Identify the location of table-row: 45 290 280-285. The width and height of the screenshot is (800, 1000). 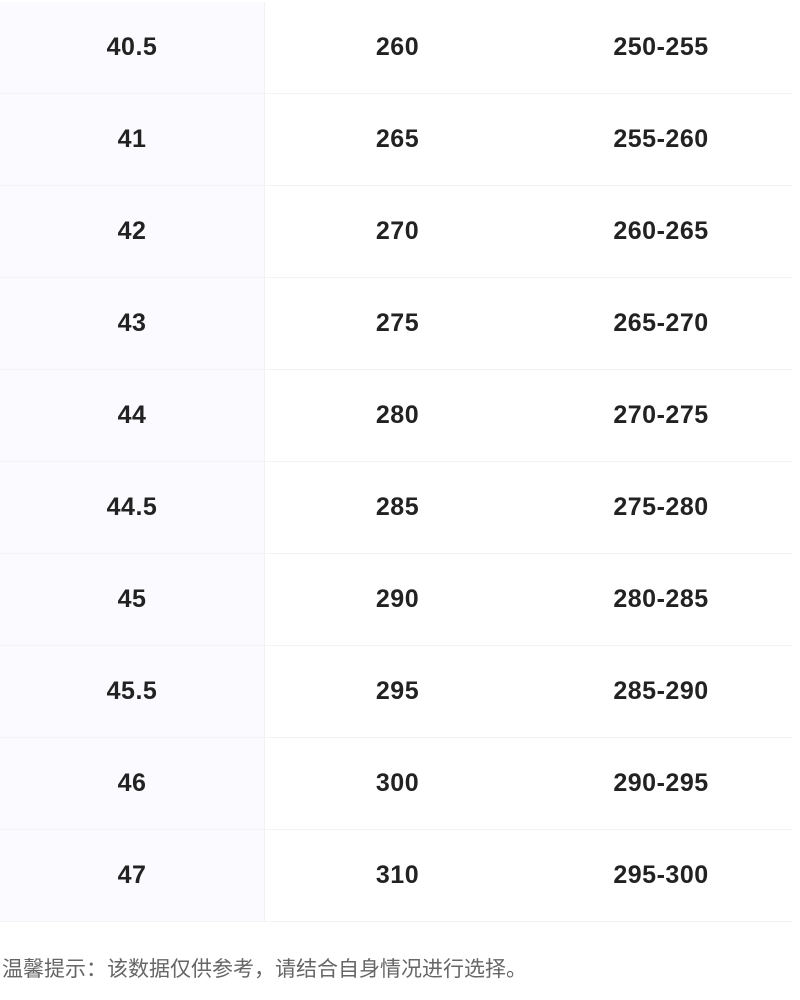
(396, 600).